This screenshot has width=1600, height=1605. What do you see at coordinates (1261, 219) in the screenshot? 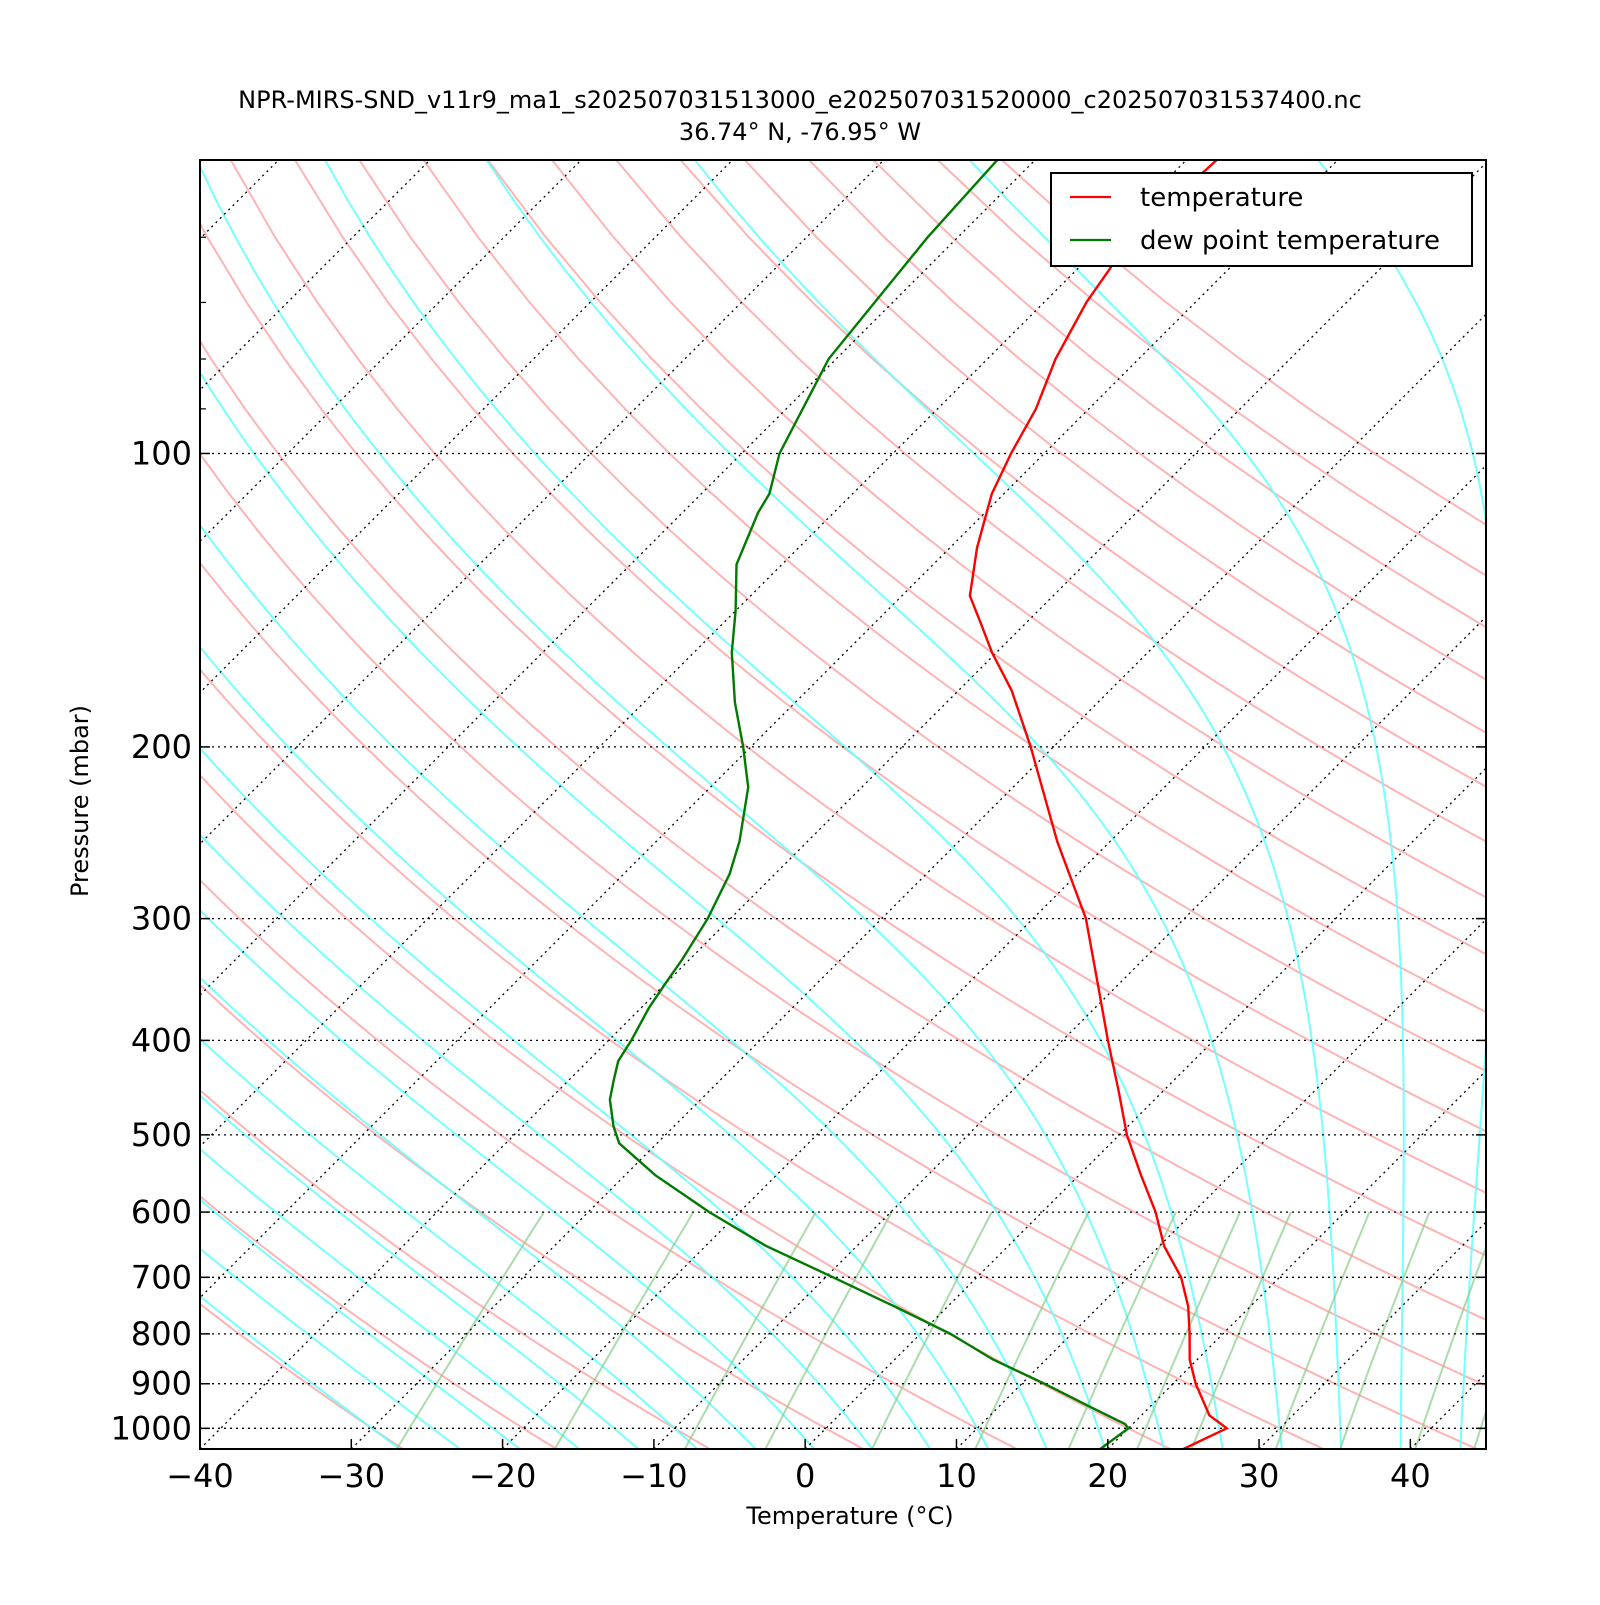
I see `legend: temperature dew point temperature` at bounding box center [1261, 219].